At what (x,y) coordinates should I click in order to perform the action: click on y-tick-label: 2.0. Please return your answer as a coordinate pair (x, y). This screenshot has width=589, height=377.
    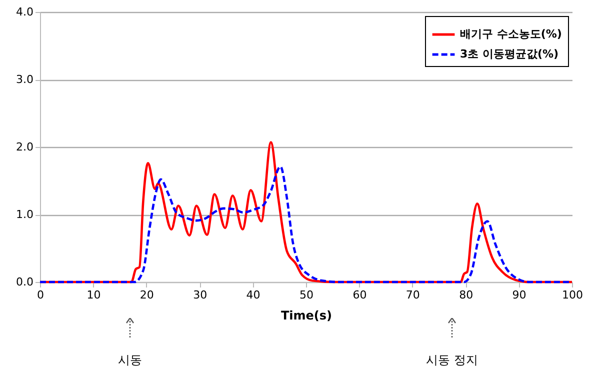
    Looking at the image, I should click on (25, 147).